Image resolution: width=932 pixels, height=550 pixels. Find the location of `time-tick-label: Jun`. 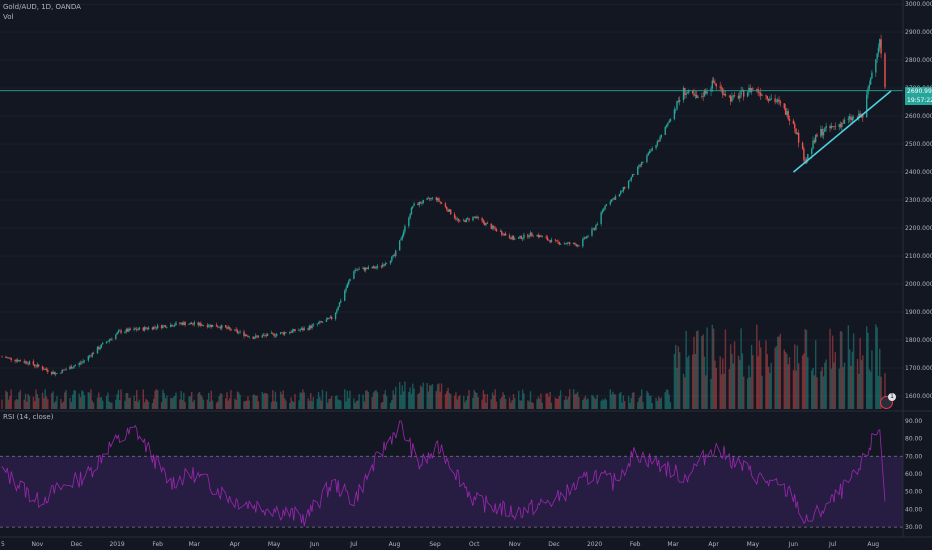

time-tick-label: Jun is located at coordinates (793, 544).